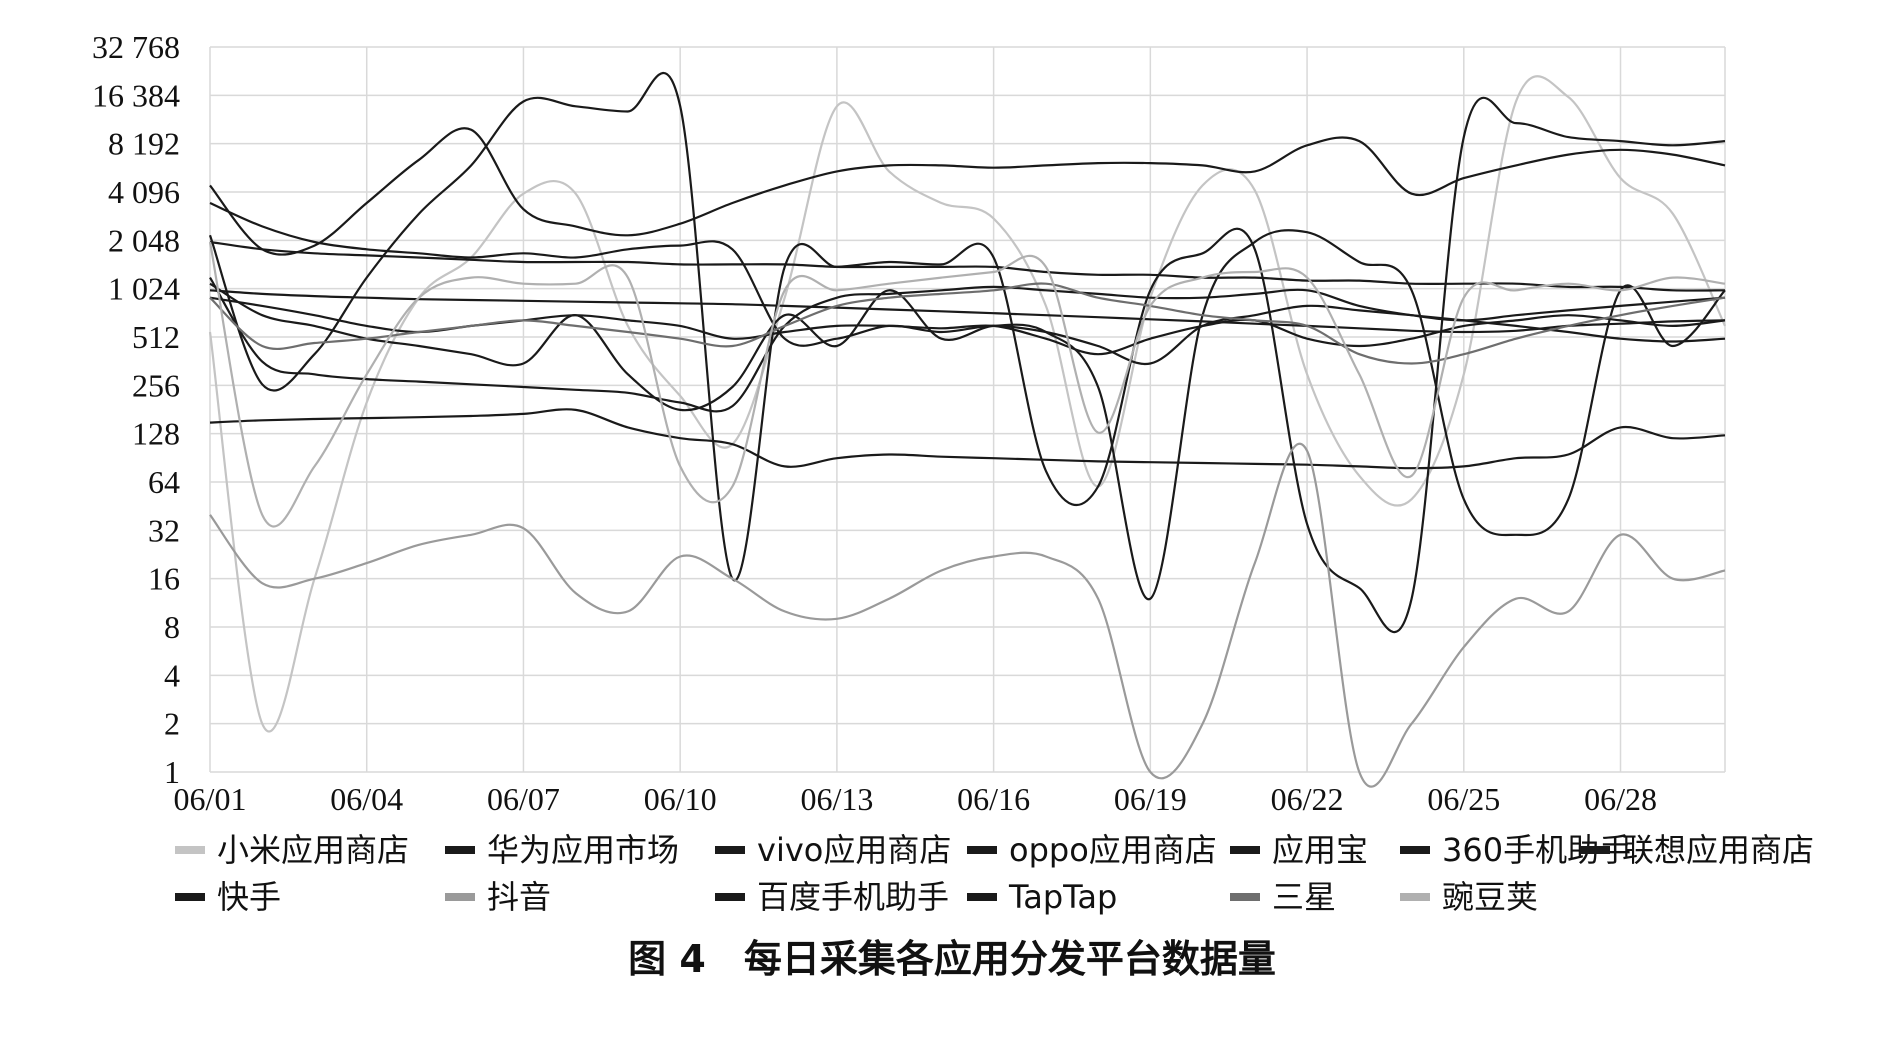  I want to click on x-tick-label: 06/01, so click(210, 799).